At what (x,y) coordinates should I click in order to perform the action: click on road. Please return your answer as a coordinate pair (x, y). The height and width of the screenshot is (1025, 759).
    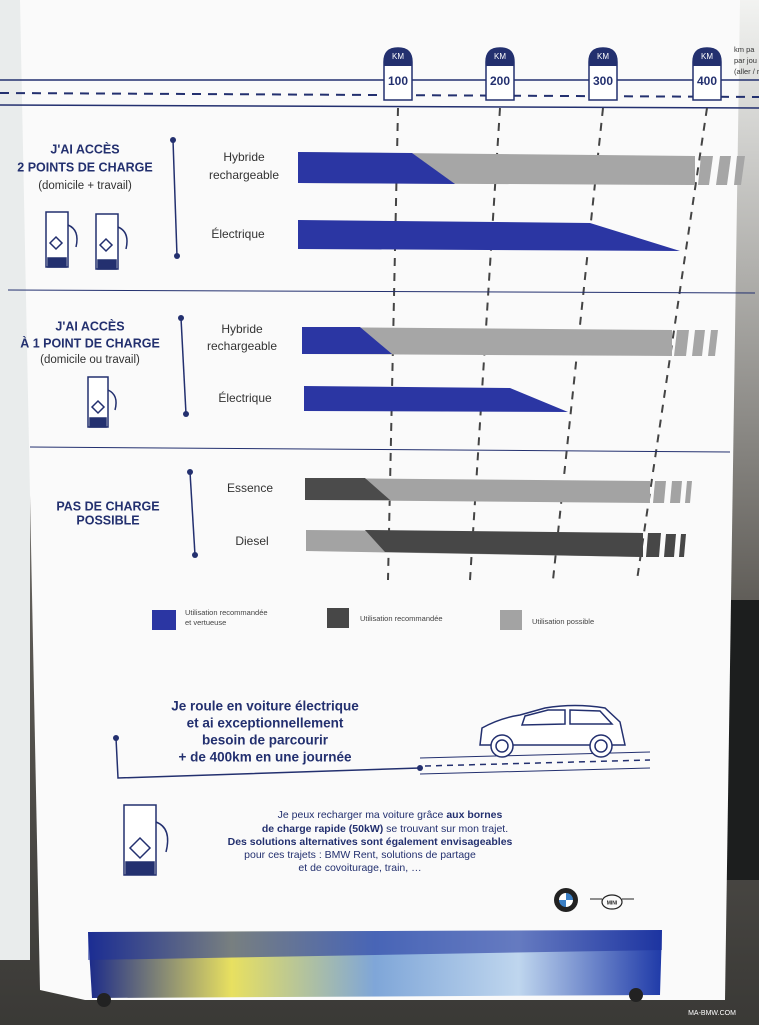
    Looking at the image, I should click on (379, 94).